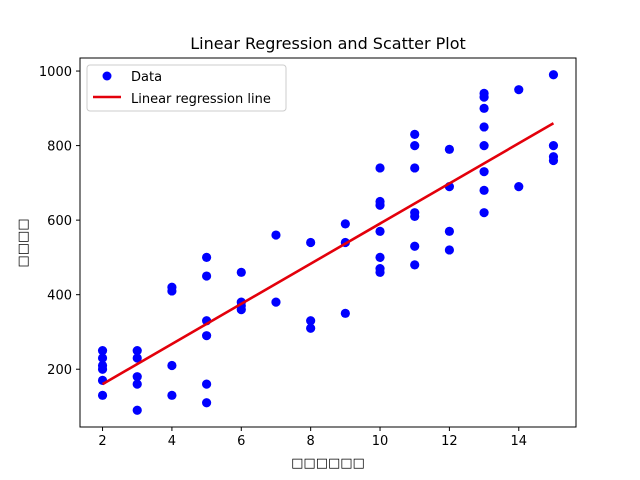  What do you see at coordinates (172, 441) in the screenshot?
I see `x-tick-label: 4` at bounding box center [172, 441].